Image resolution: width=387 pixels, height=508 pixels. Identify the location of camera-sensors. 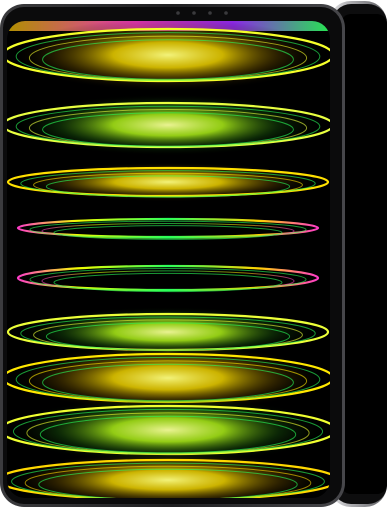
(202, 13).